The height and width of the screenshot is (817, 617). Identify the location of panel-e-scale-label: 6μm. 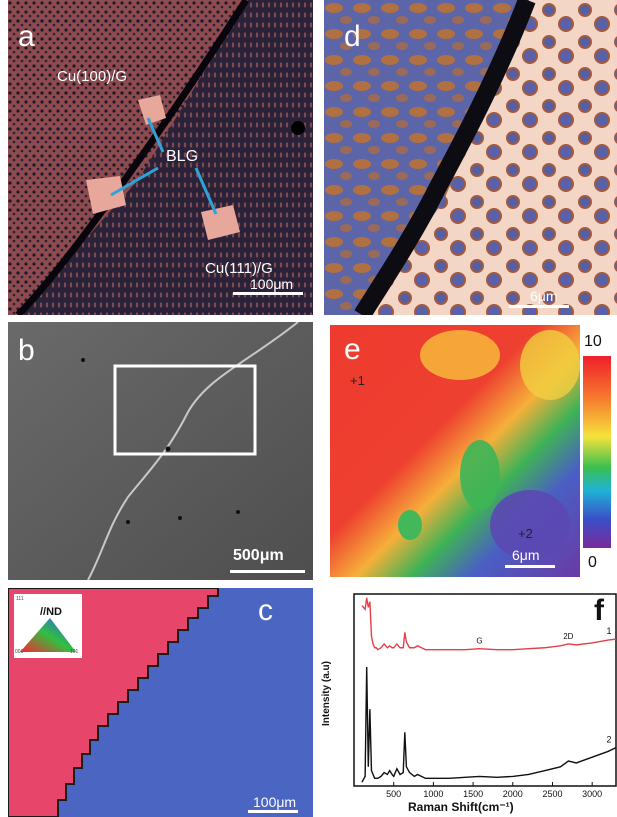
(526, 555).